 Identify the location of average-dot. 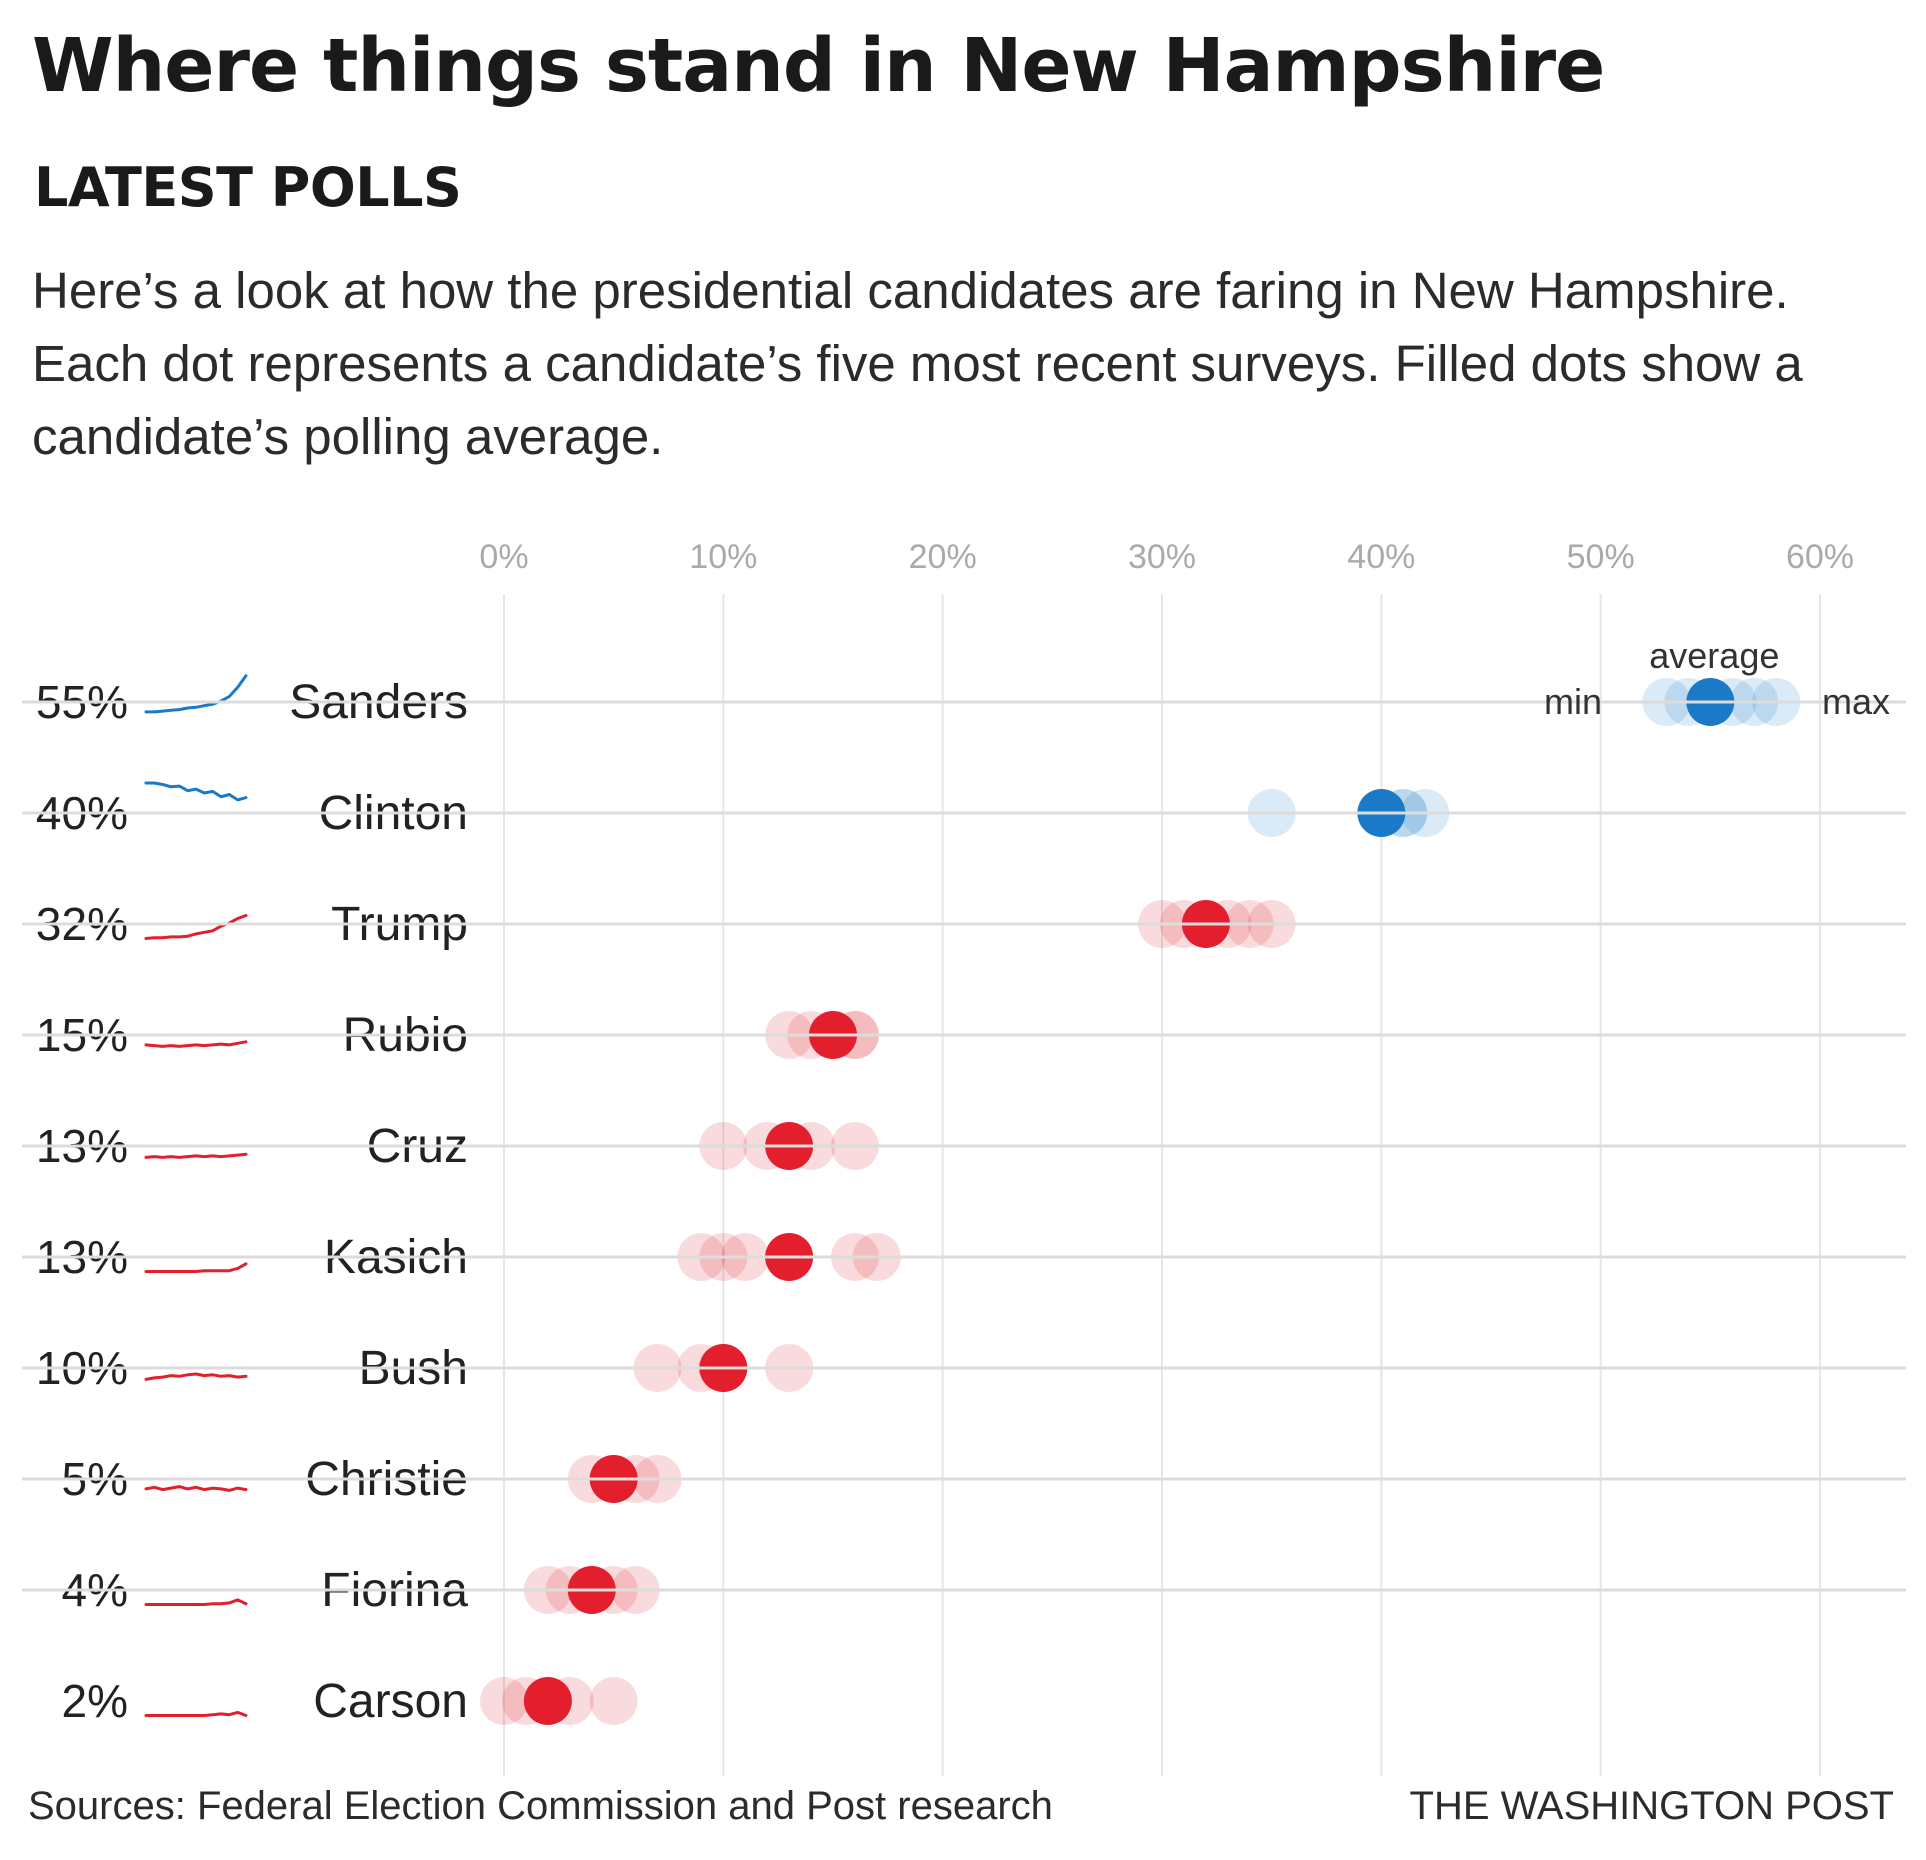
(547, 1701).